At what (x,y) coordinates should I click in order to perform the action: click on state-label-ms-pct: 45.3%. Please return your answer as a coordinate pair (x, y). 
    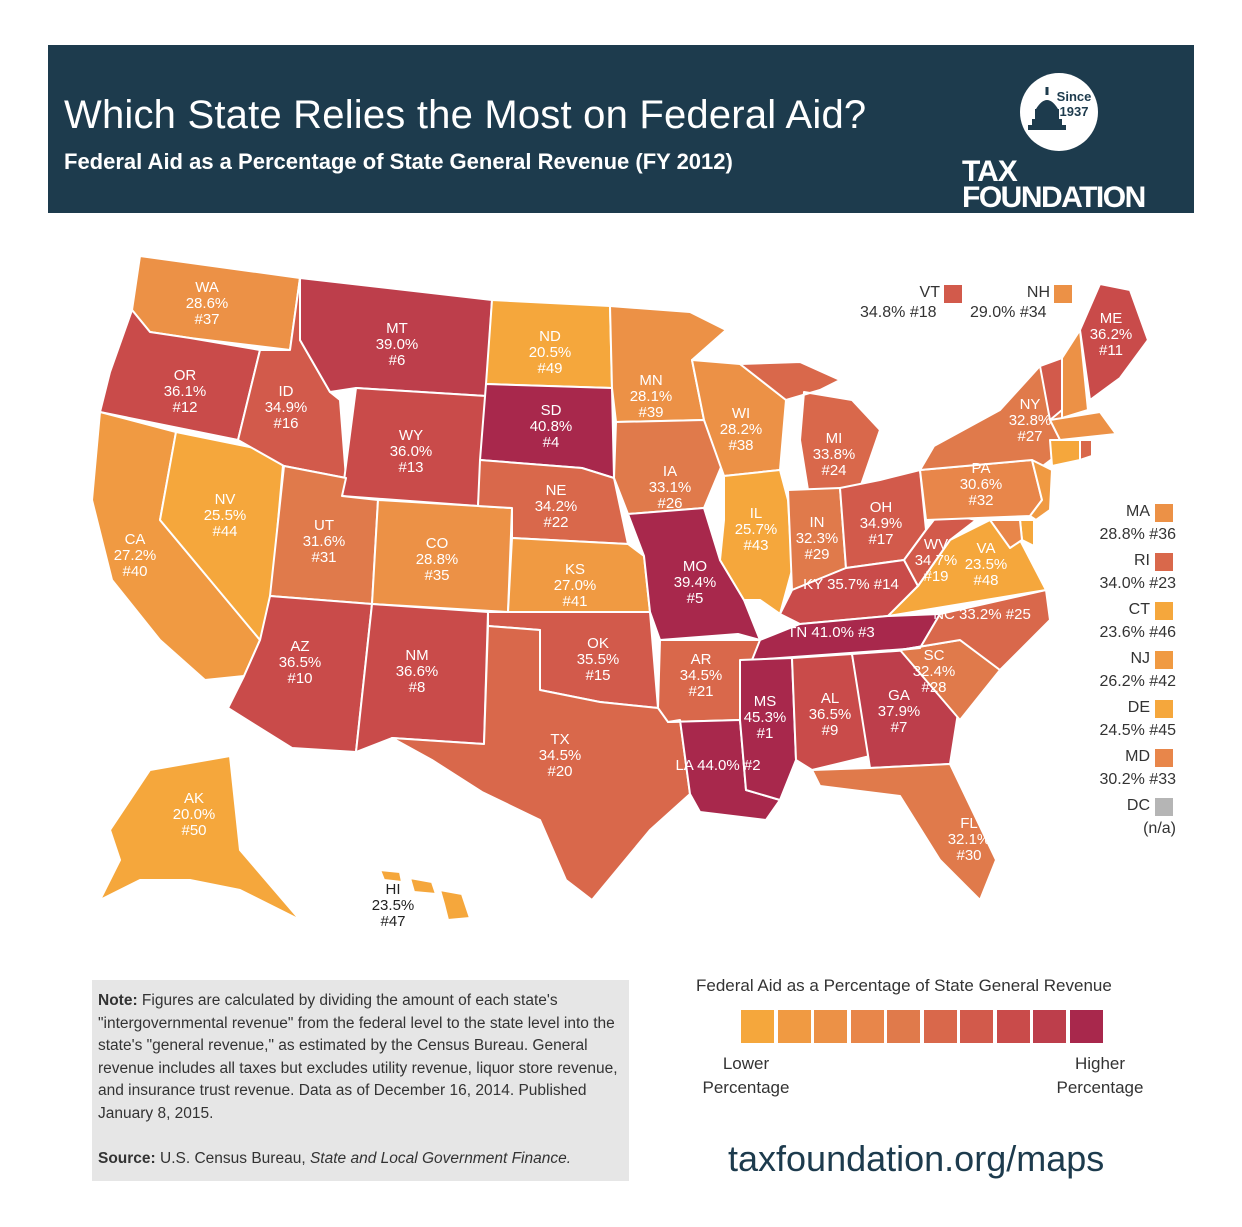
    Looking at the image, I should click on (765, 717).